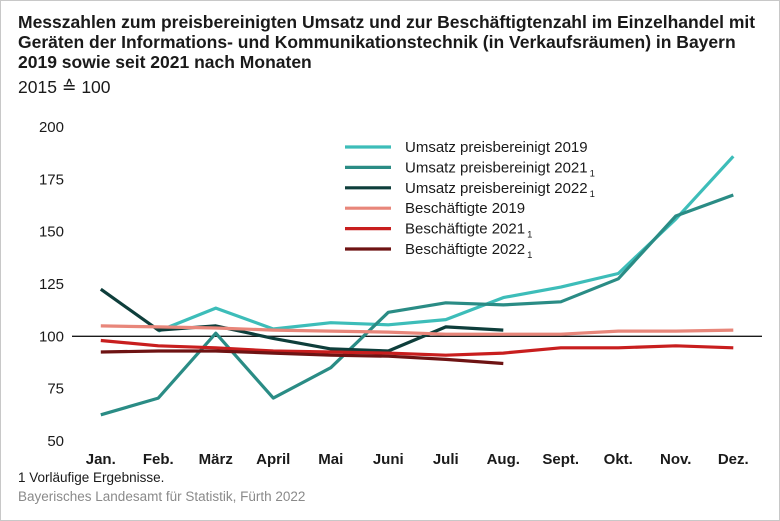  What do you see at coordinates (101, 459) in the screenshot?
I see `x-tick-label: Jan.` at bounding box center [101, 459].